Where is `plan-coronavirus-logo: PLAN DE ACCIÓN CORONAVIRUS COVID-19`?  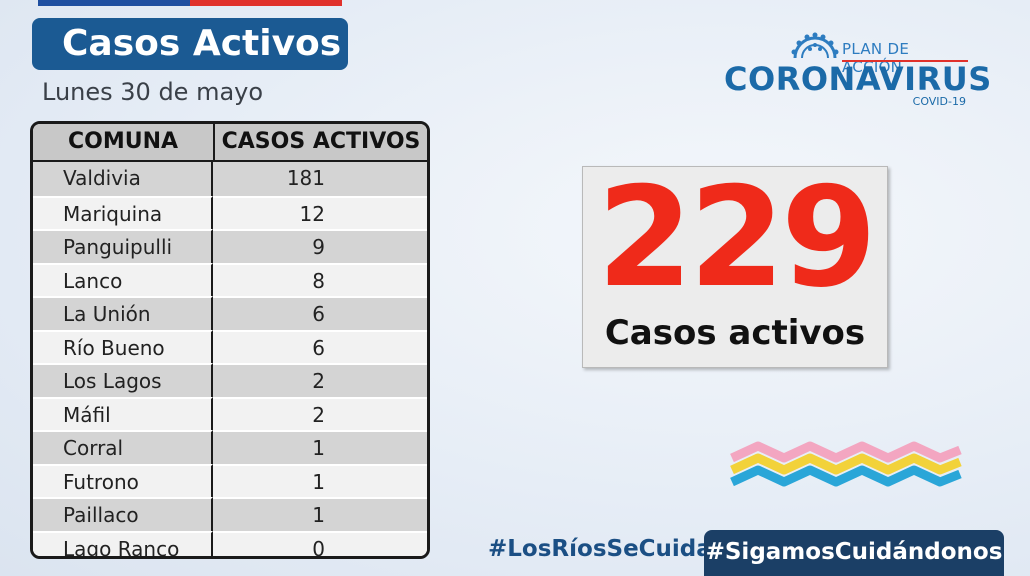
plan-coronavirus-logo: PLAN DE ACCIÓN CORONAVIRUS COVID-19 is located at coordinates (857, 72).